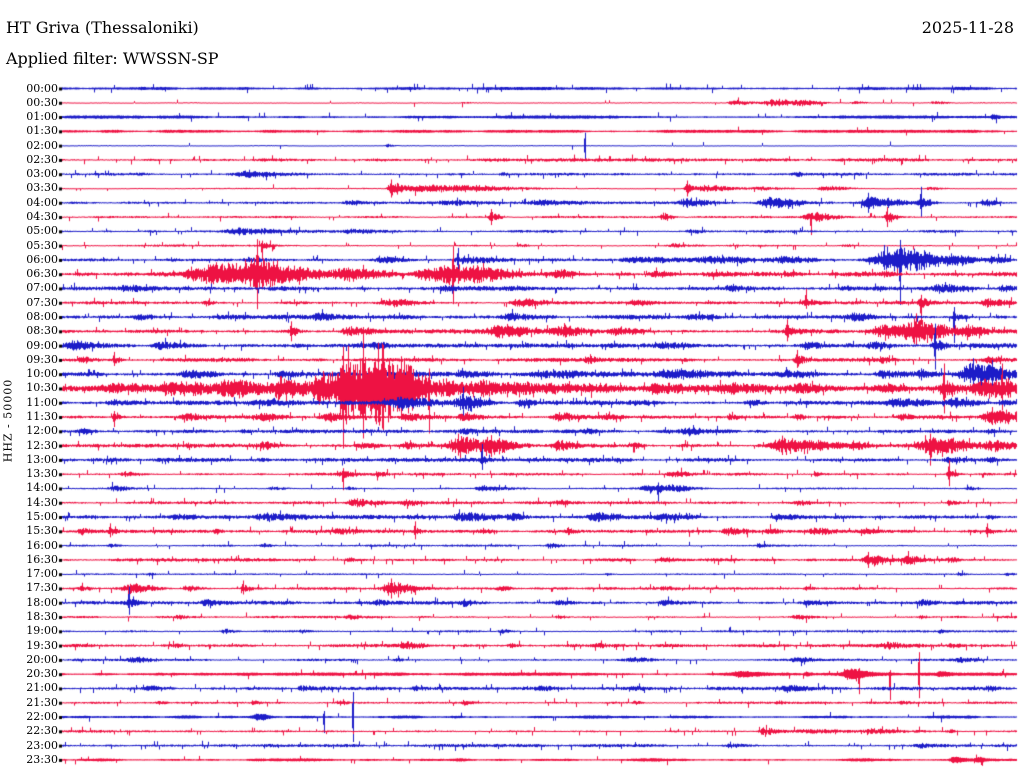  What do you see at coordinates (42, 574) in the screenshot?
I see `time-label: 17:00` at bounding box center [42, 574].